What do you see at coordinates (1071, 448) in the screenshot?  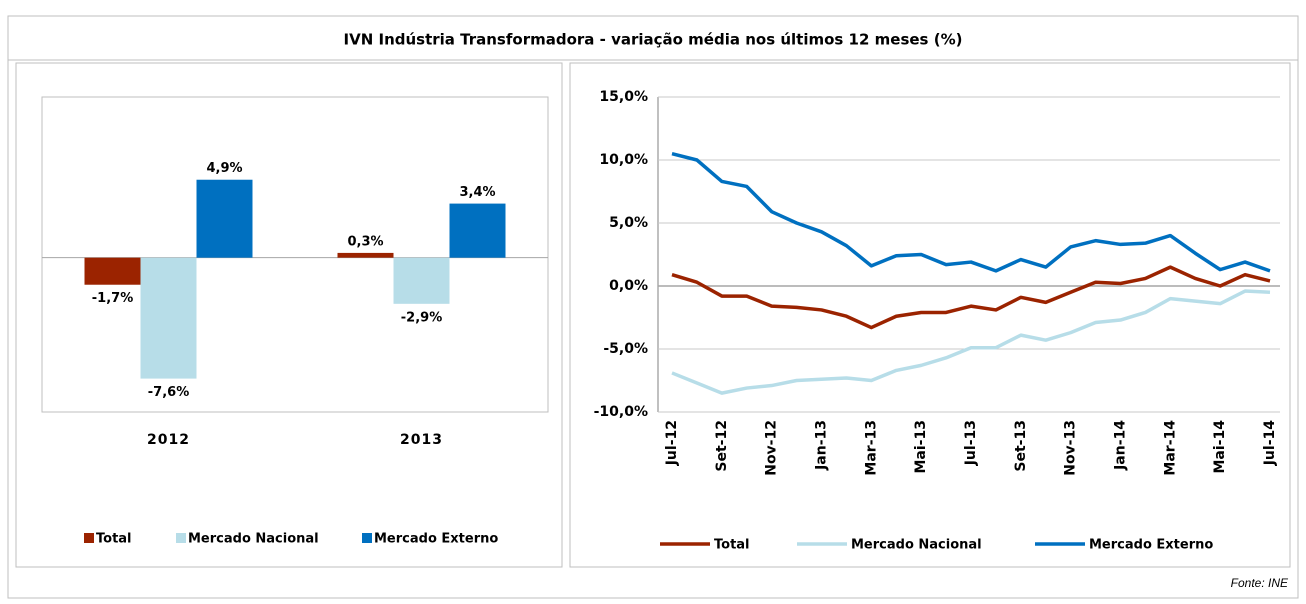 I see `x-tick-label: Nov-13` at bounding box center [1071, 448].